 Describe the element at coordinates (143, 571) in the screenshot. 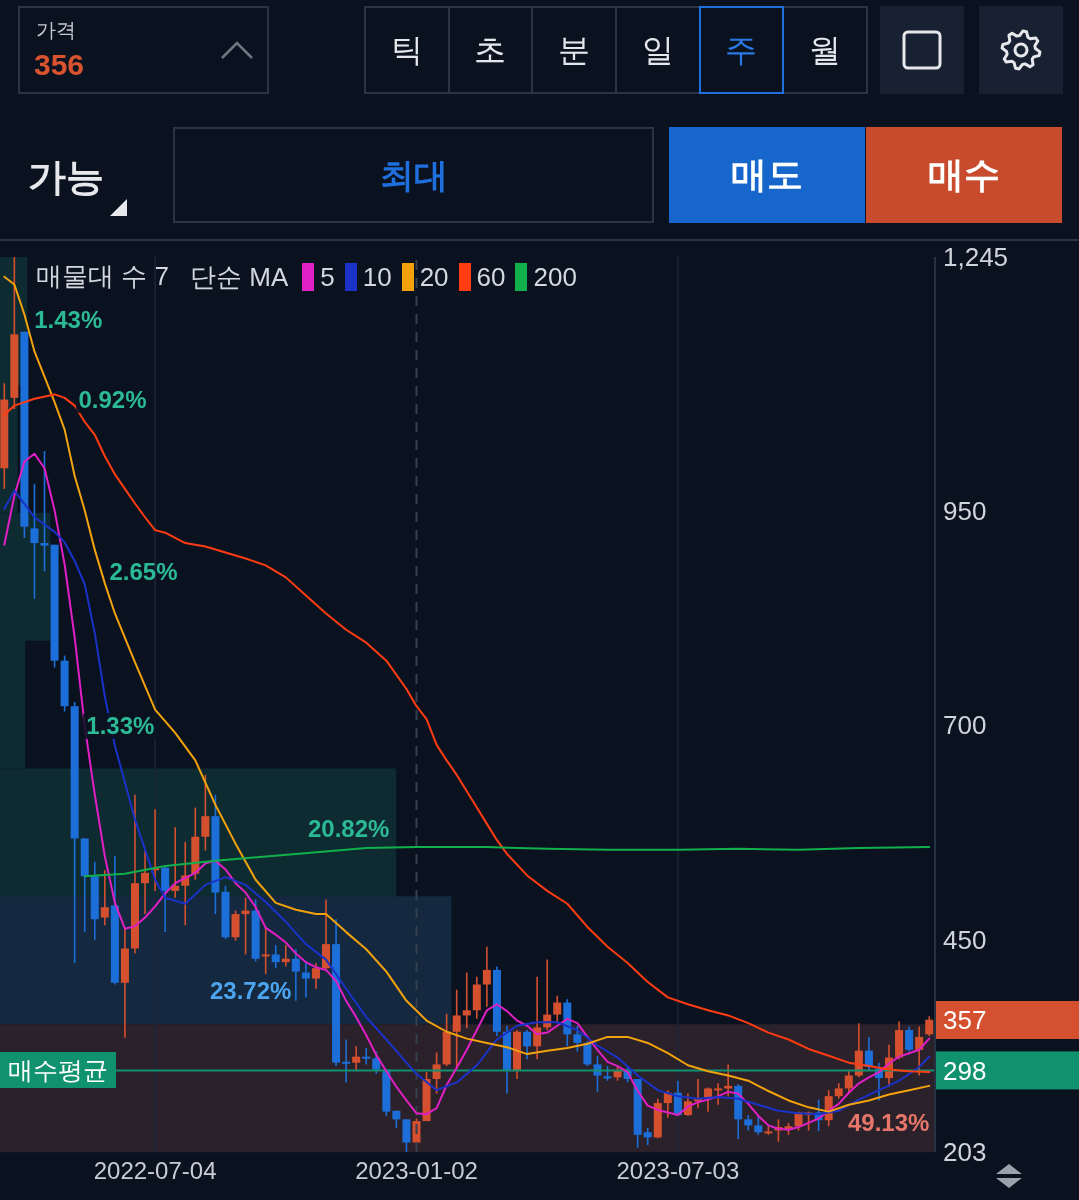

I see `data-label: 2.65%` at that location.